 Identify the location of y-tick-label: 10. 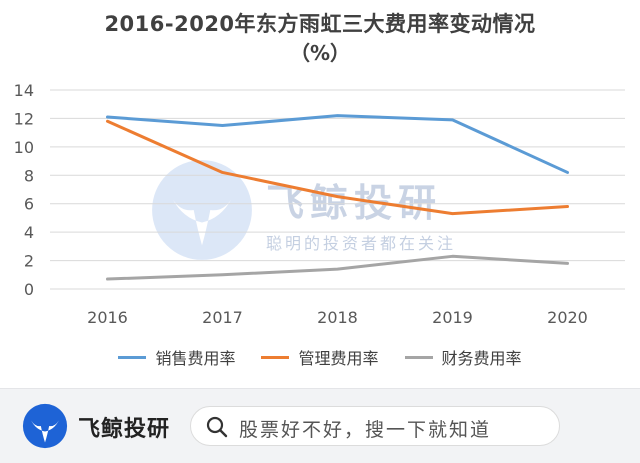
(24, 147).